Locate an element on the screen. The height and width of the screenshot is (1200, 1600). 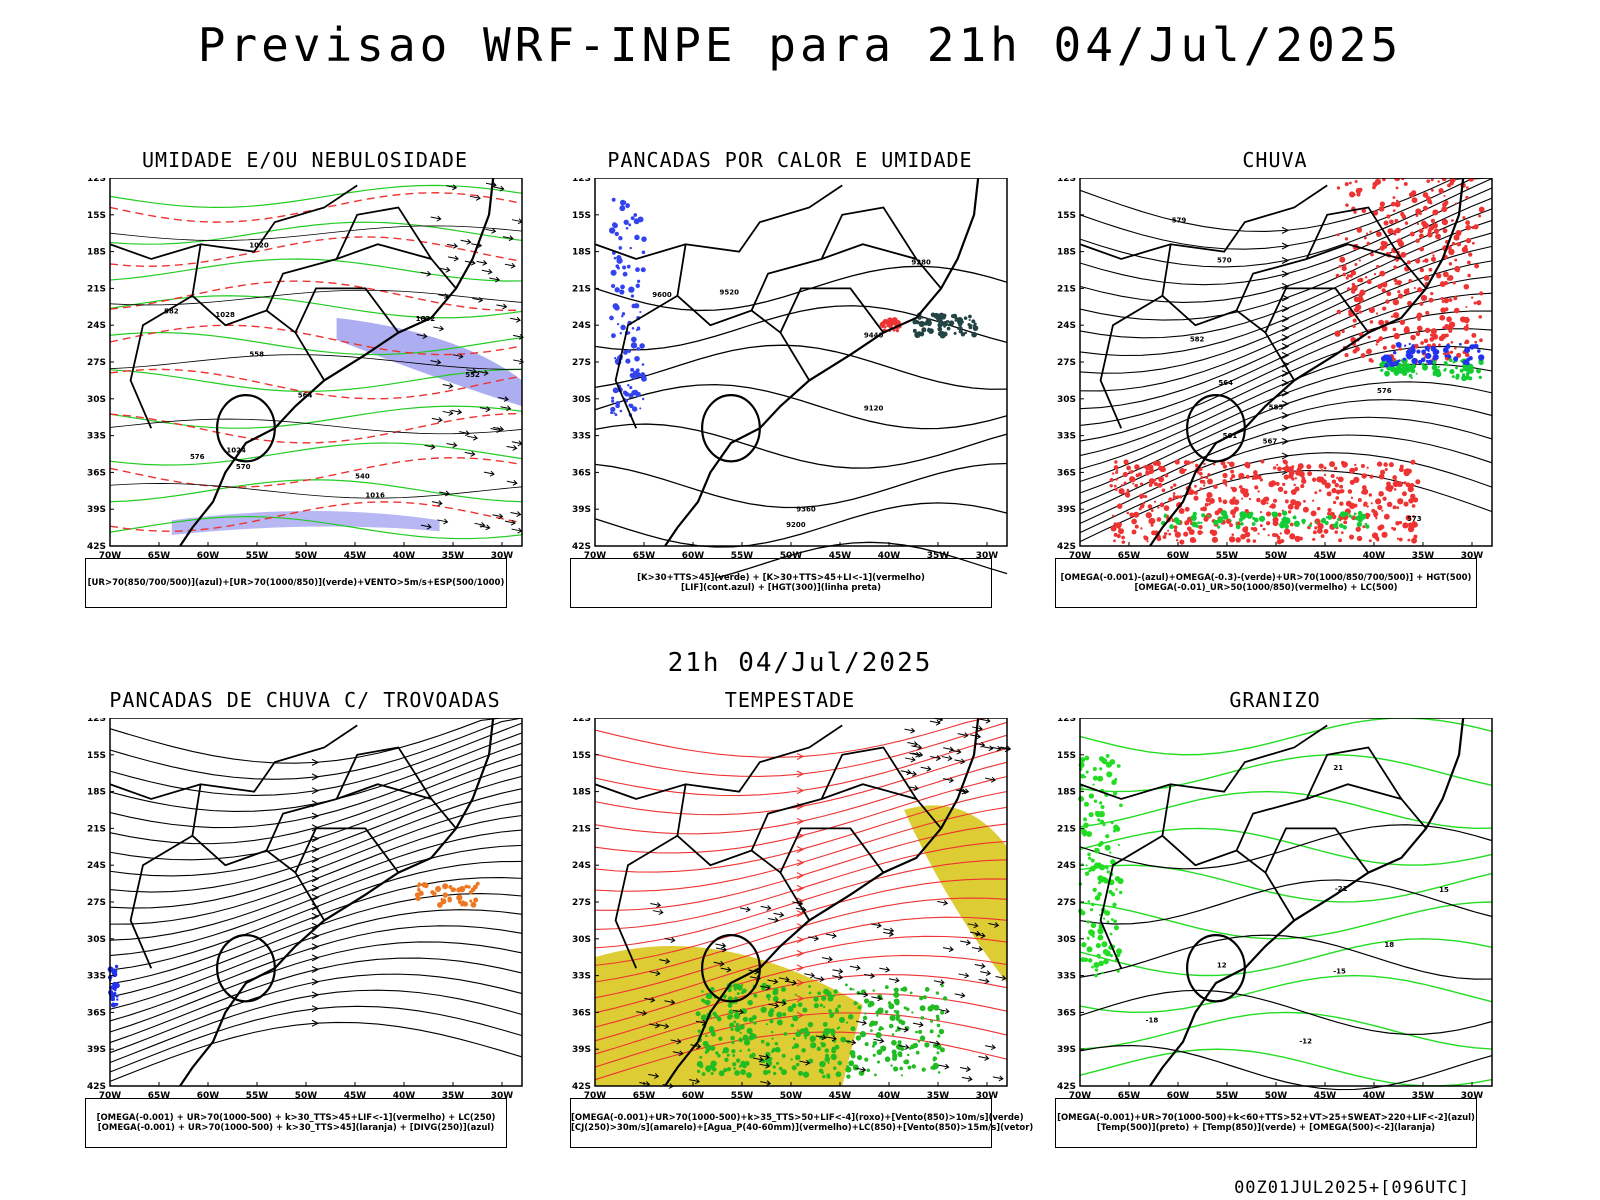
contour-label: 564 is located at coordinates (305, 395).